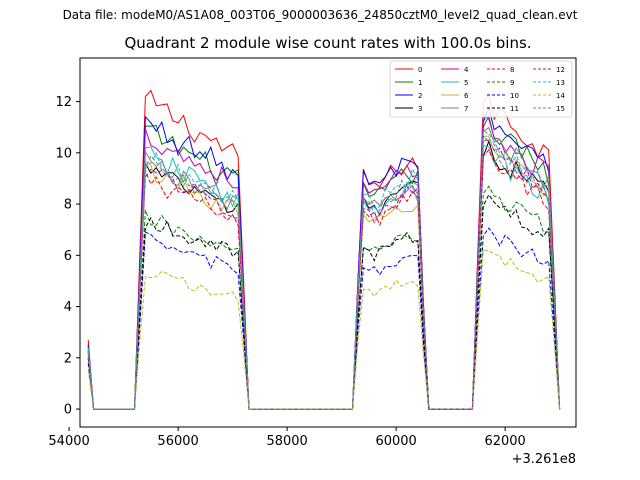  What do you see at coordinates (420, 109) in the screenshot?
I see `legend-label-3: 3` at bounding box center [420, 109].